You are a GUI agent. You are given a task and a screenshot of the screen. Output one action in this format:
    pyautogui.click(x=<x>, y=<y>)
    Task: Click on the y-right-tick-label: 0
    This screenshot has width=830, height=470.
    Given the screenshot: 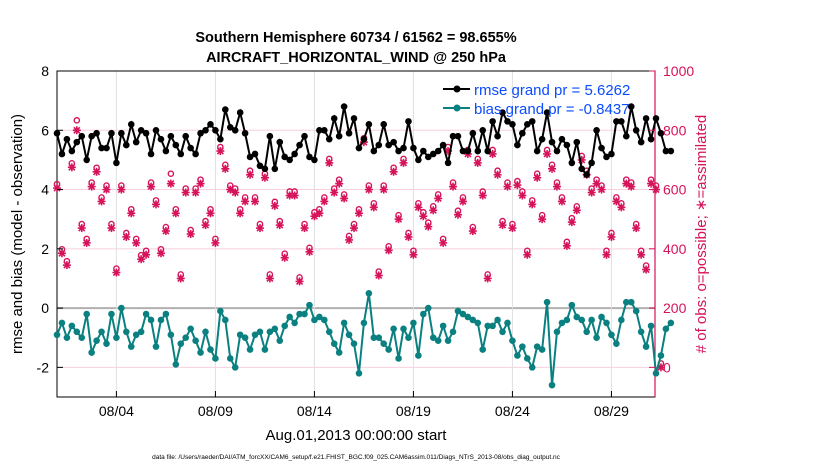 What is the action you would take?
    pyautogui.click(x=667, y=367)
    